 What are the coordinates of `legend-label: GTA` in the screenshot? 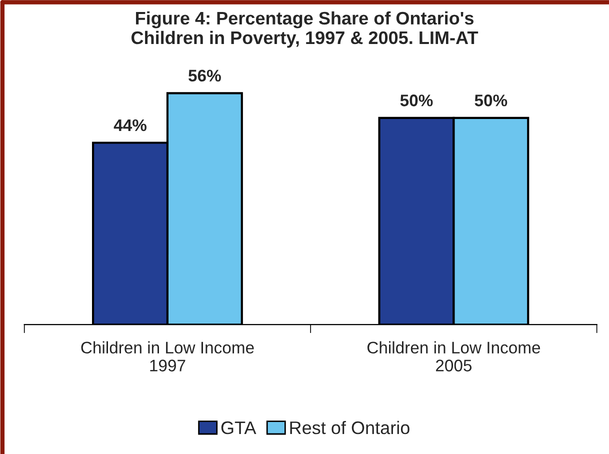 It's located at (238, 427).